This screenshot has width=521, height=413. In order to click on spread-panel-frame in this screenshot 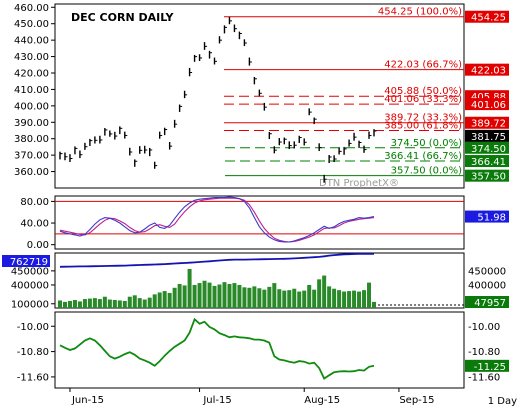, I will do `click(259, 350)`.